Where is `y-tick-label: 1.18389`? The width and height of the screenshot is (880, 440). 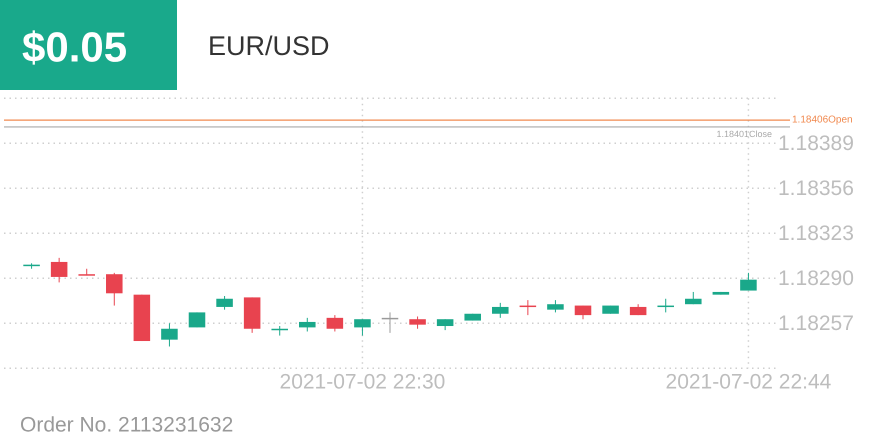 y-tick-label: 1.18389 is located at coordinates (816, 143).